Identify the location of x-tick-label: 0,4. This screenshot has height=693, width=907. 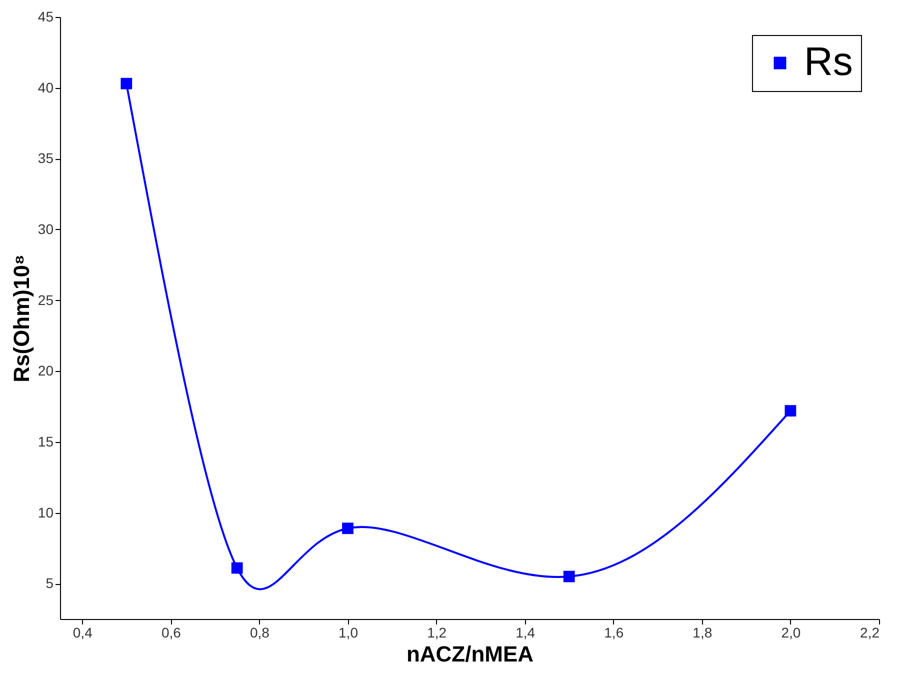
(82, 632).